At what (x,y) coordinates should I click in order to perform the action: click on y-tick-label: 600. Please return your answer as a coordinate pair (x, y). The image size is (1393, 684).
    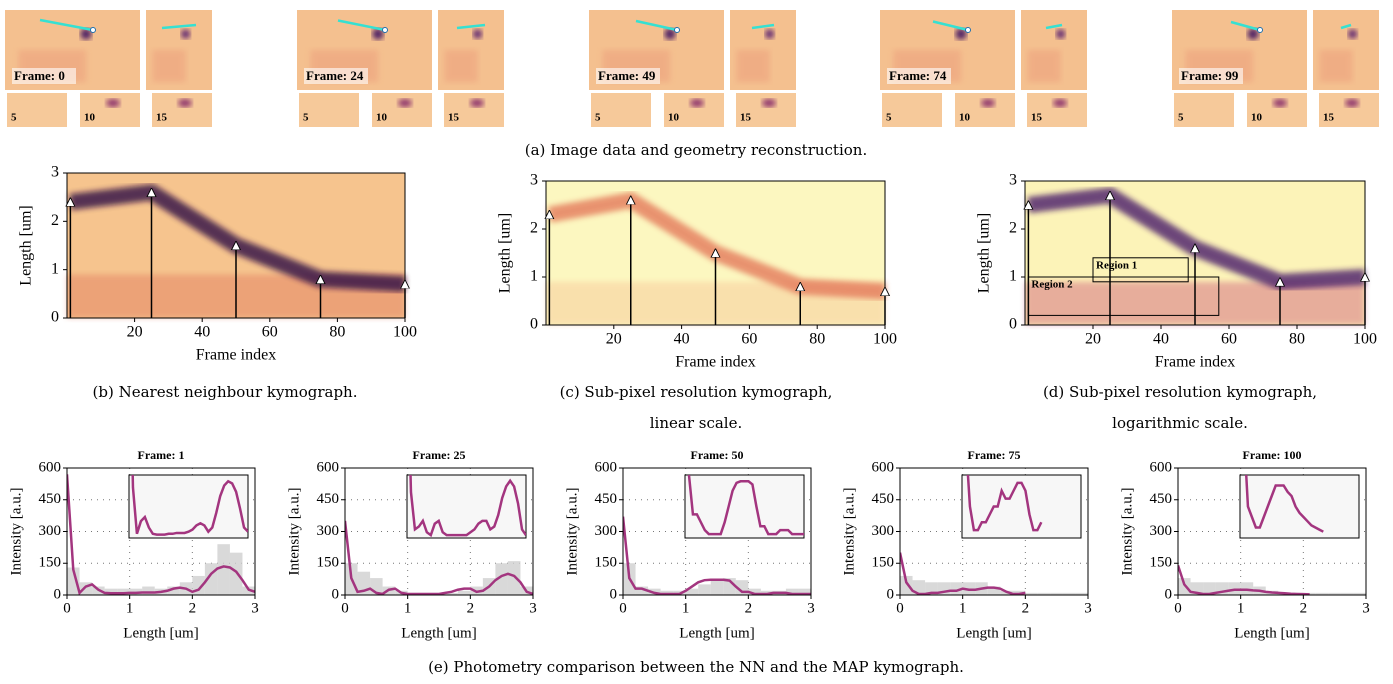
    Looking at the image, I should click on (606, 467).